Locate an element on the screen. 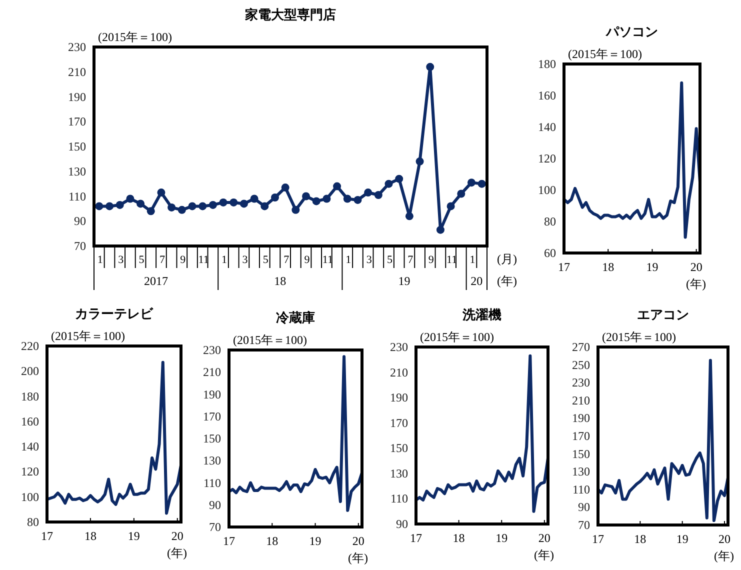  y-tick-label: 60 is located at coordinates (550, 253).